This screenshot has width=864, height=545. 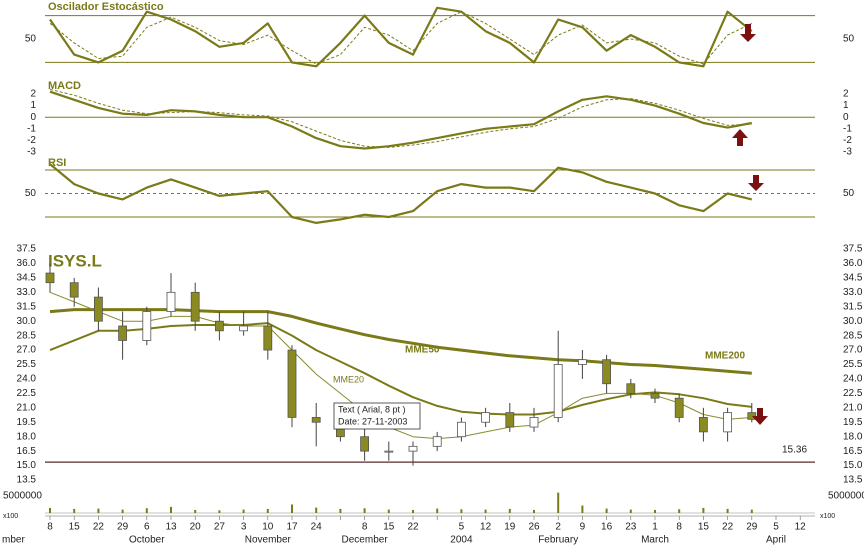 I want to click on month-label: mber, so click(x=13, y=540).